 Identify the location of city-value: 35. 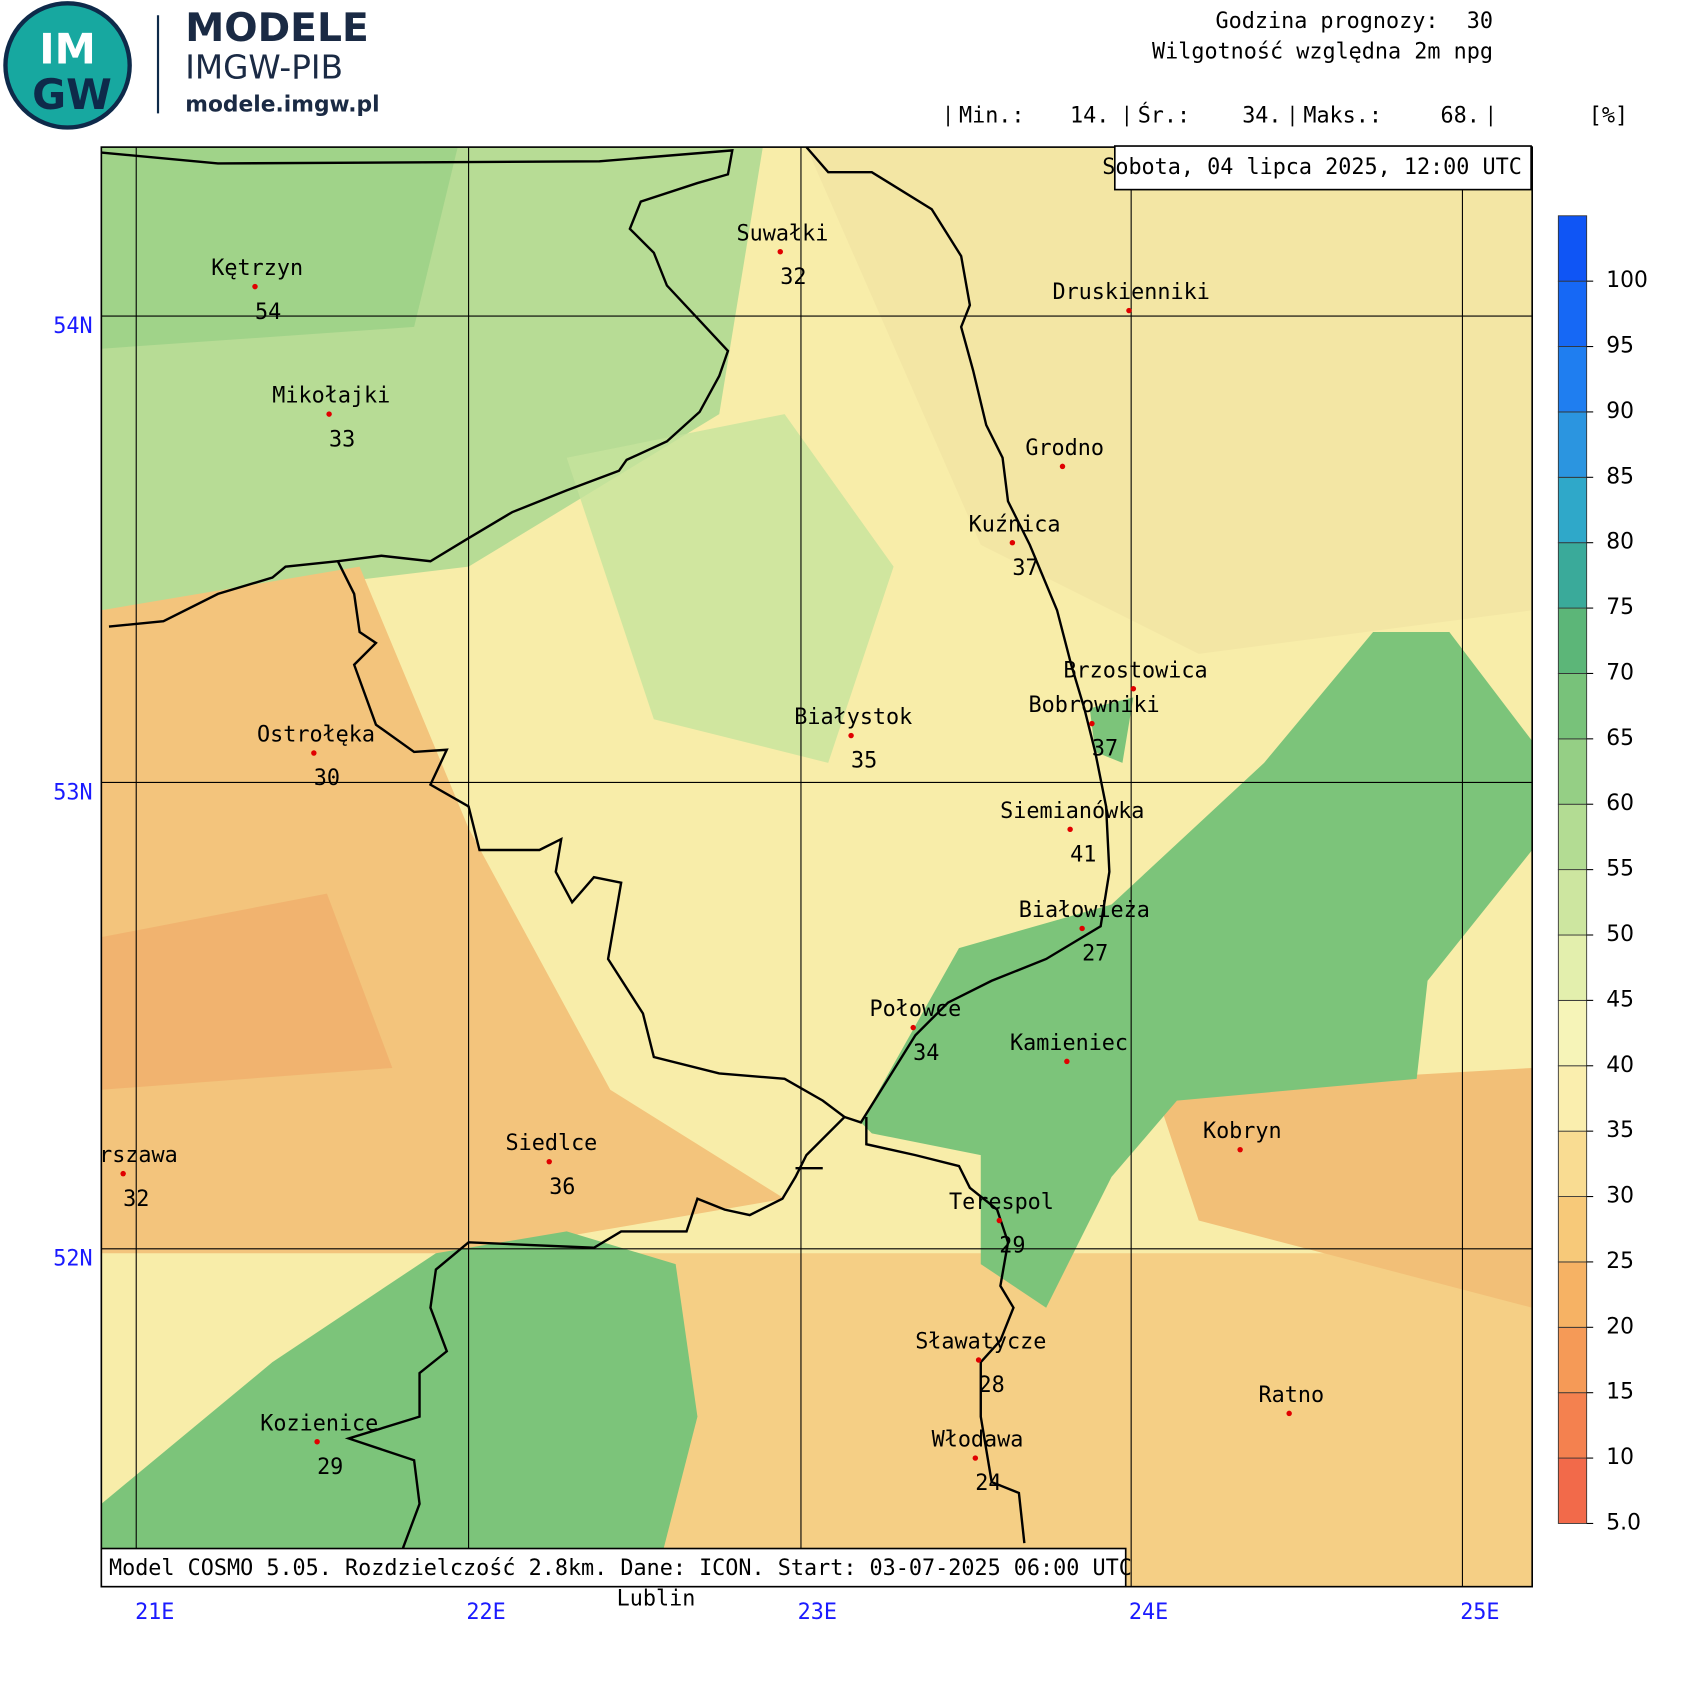
(864, 761).